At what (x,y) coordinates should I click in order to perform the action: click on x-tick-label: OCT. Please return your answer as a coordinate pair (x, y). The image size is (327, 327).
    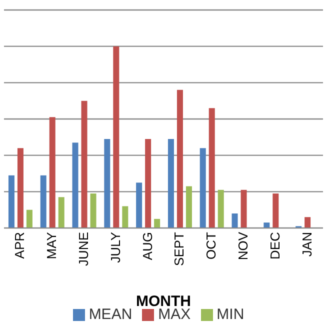
    Looking at the image, I should click on (211, 246).